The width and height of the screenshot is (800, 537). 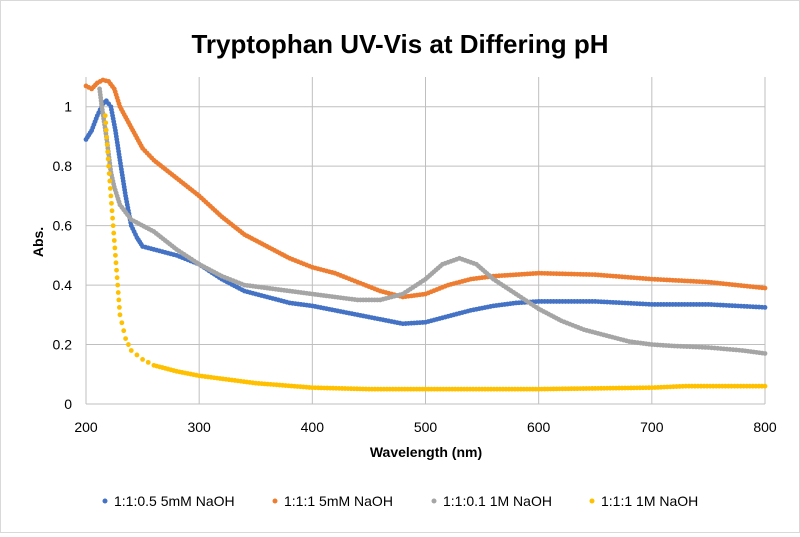 What do you see at coordinates (68, 107) in the screenshot?
I see `y-tick-label: 1` at bounding box center [68, 107].